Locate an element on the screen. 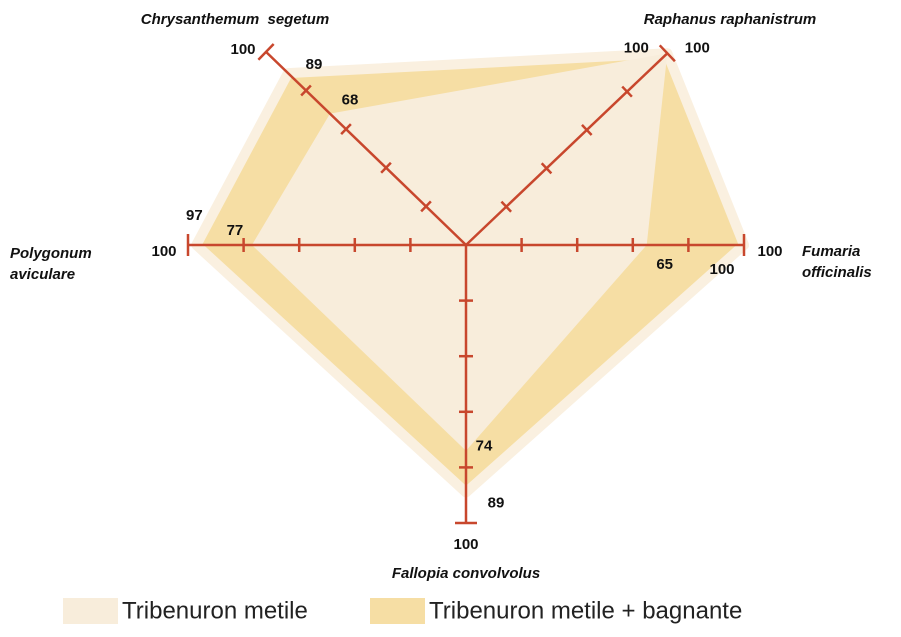  value-label: 97 is located at coordinates (194, 215).